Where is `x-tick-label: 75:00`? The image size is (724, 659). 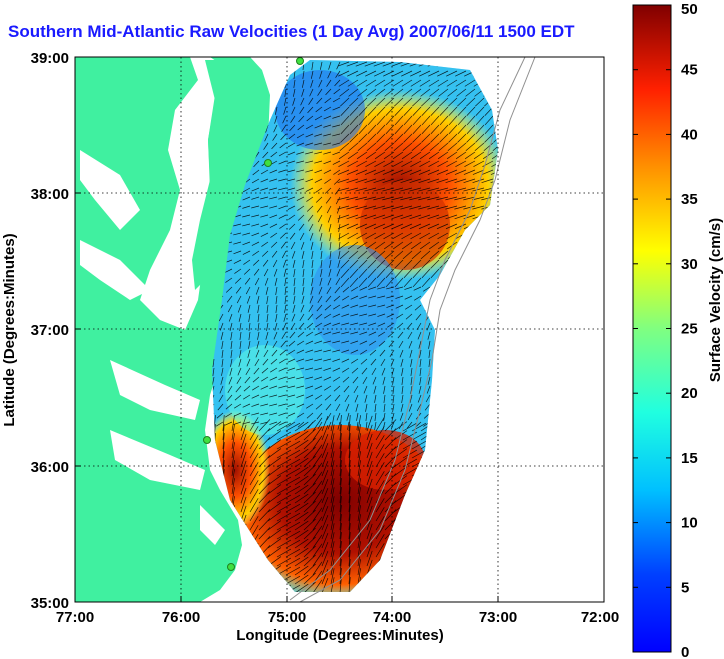 x-tick-label: 75:00 is located at coordinates (287, 617).